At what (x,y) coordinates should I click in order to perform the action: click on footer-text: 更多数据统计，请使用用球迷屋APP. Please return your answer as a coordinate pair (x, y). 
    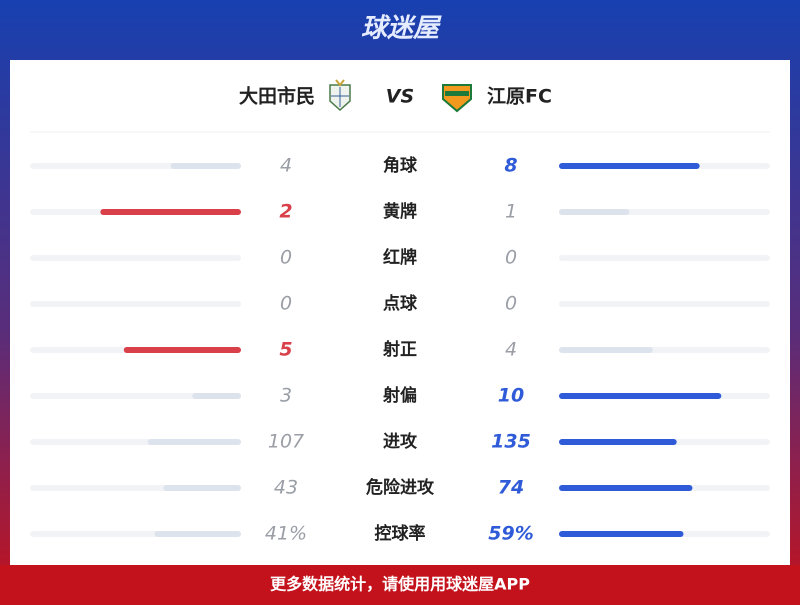
    Looking at the image, I should click on (400, 584).